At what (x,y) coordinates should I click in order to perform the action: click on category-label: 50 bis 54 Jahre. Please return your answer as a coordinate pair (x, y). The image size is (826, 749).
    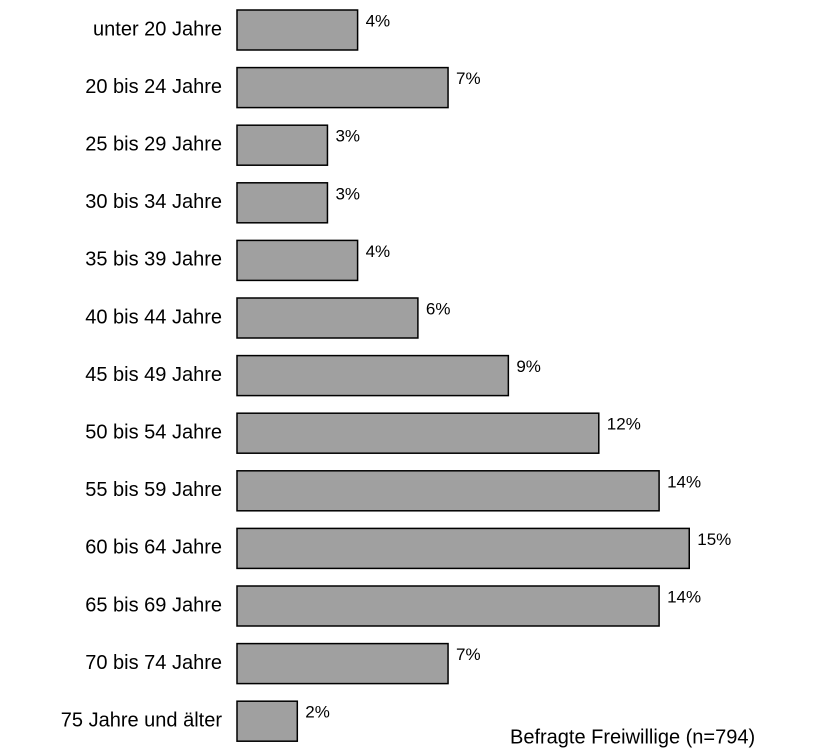
    Looking at the image, I should click on (153, 432).